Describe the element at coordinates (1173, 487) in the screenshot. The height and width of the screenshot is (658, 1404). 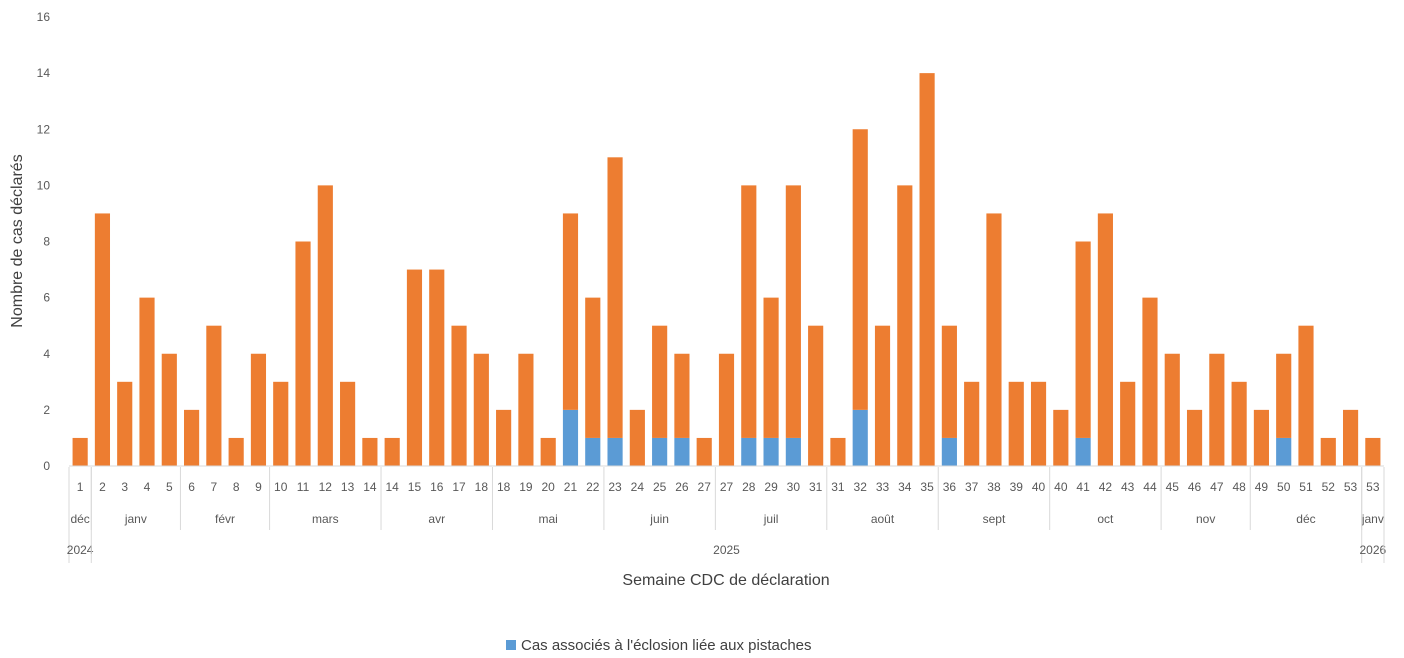
I see `x-tick-label: 45` at that location.